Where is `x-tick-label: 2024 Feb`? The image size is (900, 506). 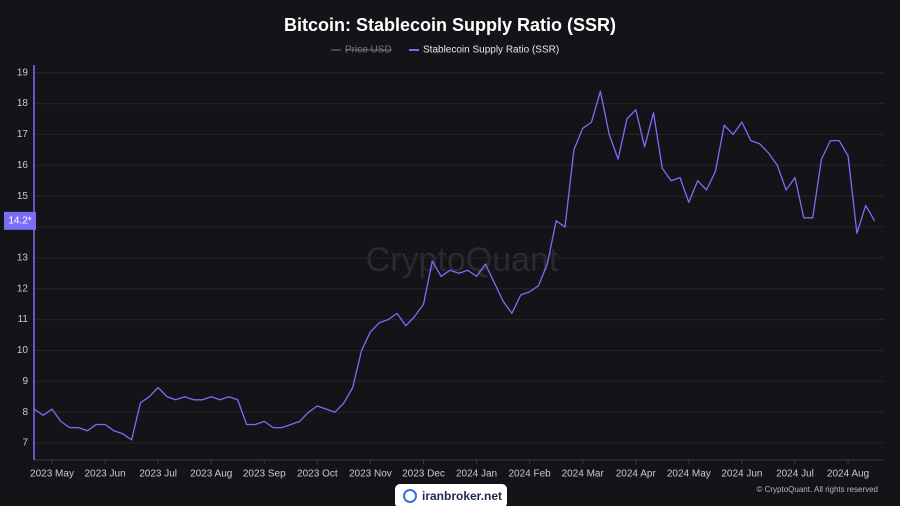
x-tick-label: 2024 Feb is located at coordinates (529, 474).